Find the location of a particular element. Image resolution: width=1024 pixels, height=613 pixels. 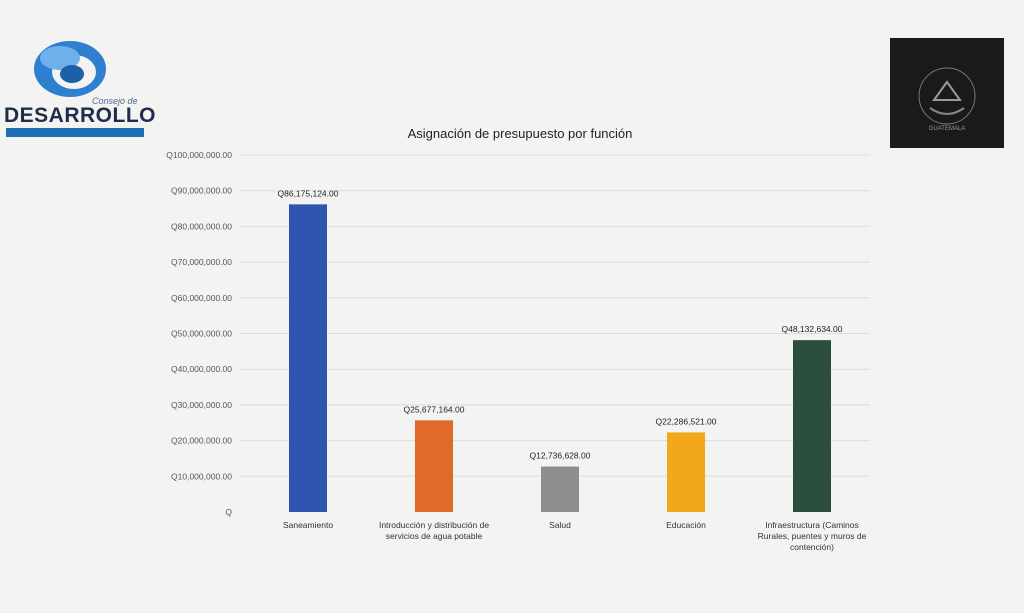

category-label: Saneamiento is located at coordinates (308, 525).